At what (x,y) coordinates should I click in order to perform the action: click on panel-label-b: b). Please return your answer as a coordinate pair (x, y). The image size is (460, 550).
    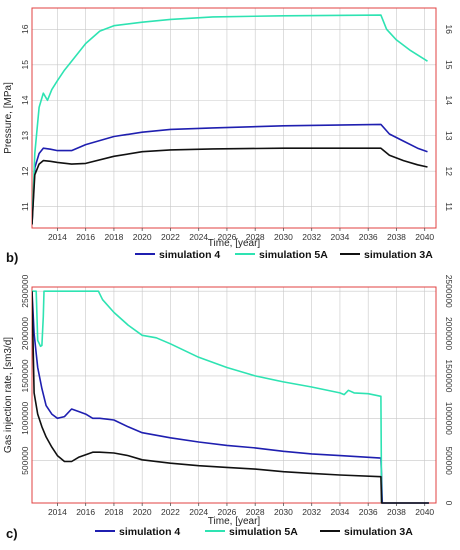
    Looking at the image, I should click on (12, 257).